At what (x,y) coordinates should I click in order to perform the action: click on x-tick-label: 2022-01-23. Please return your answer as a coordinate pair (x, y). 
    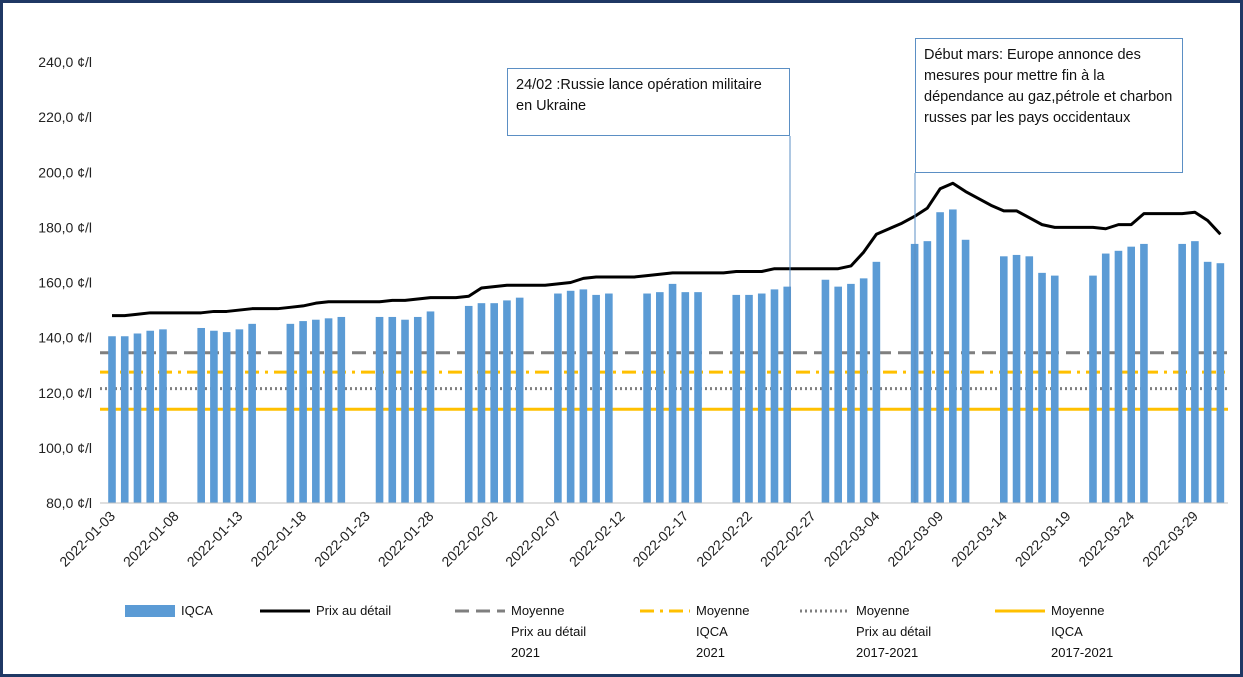
    Looking at the image, I should click on (342, 539).